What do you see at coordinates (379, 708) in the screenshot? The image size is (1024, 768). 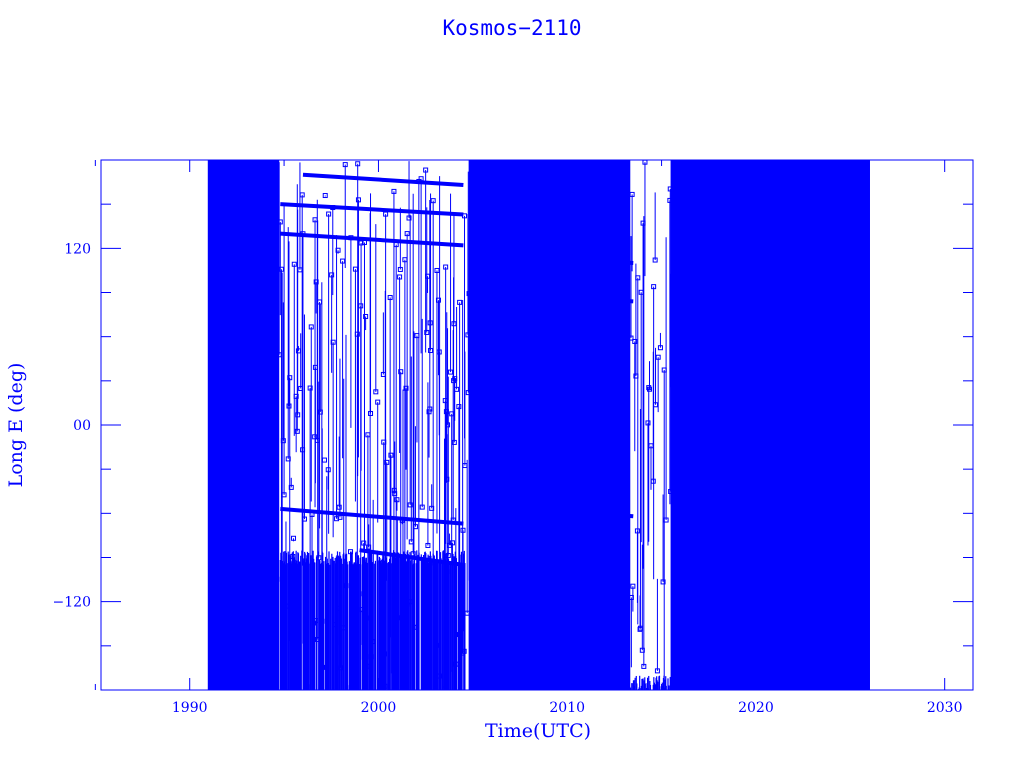 I see `x-tick-label: 2000` at bounding box center [379, 708].